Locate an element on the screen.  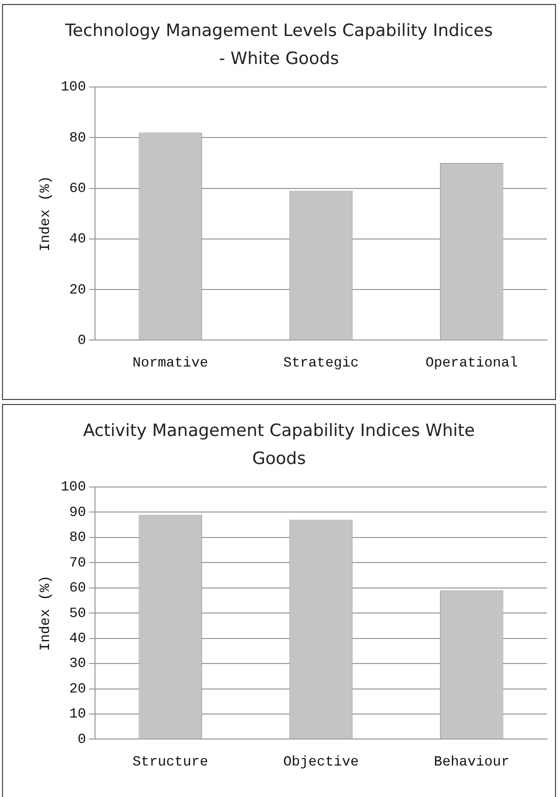
y-tick-label: 90 is located at coordinates (77, 512).